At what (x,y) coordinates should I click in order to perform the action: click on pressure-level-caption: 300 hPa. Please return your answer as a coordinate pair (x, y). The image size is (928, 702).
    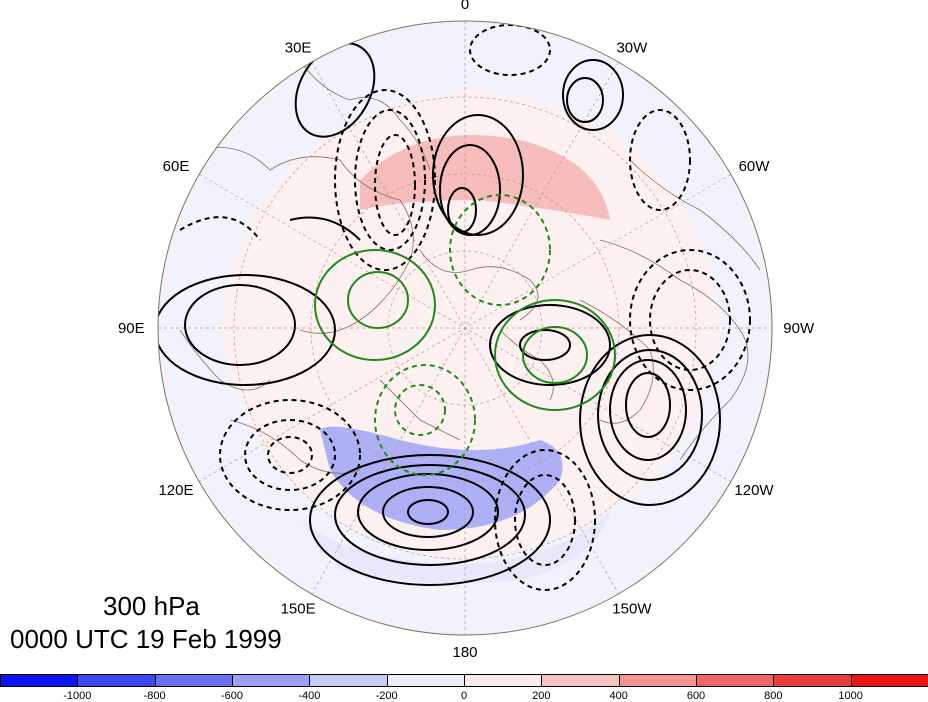
    Looking at the image, I should click on (151, 606).